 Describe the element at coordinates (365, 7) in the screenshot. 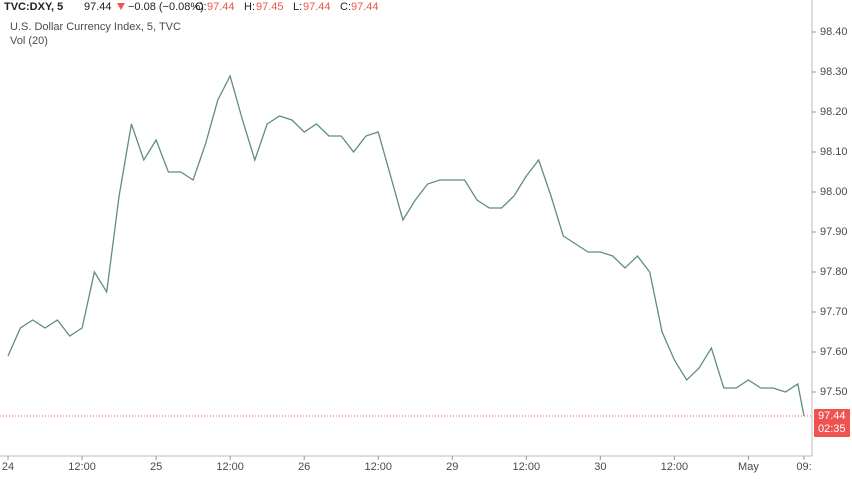

I see `c: 97.44` at that location.